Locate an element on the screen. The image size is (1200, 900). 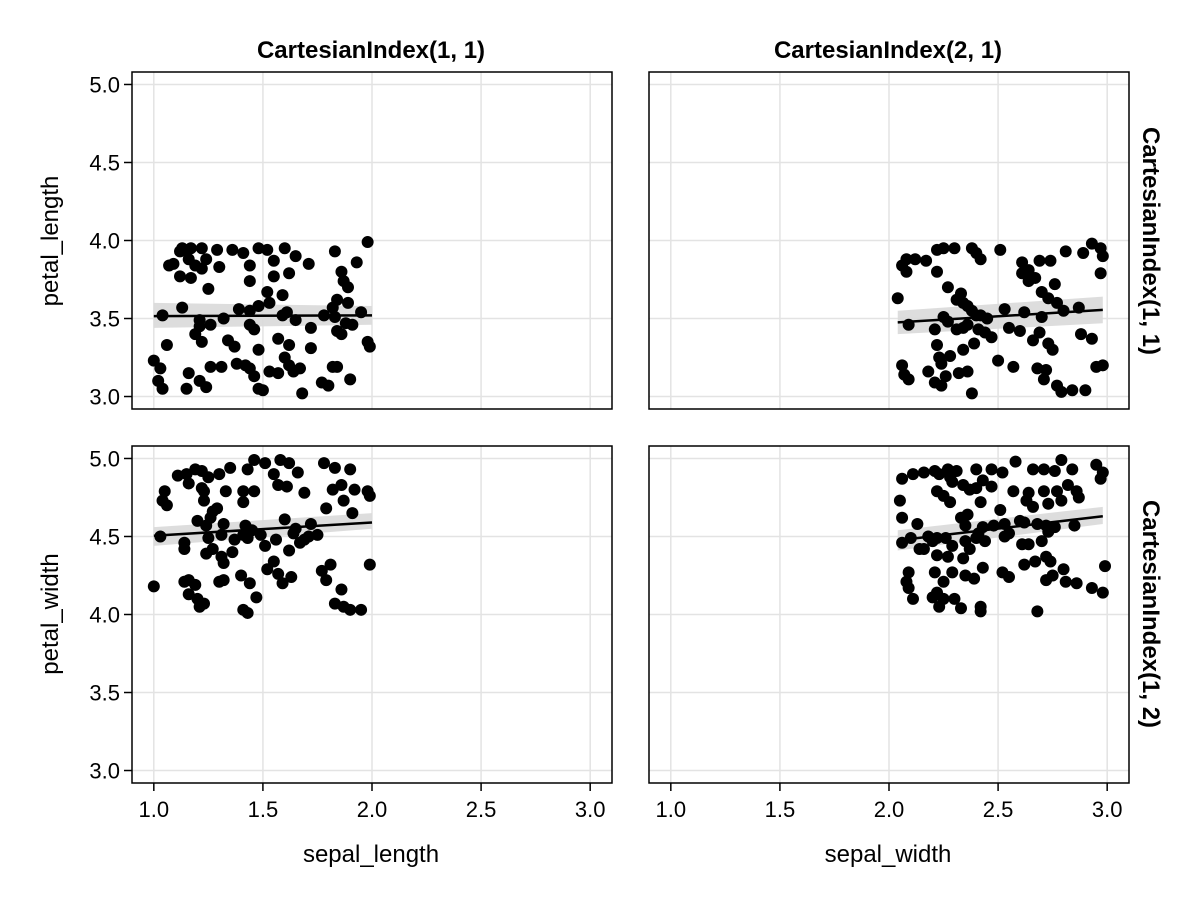
y-tick-label: 5.0 is located at coordinates (104, 84).